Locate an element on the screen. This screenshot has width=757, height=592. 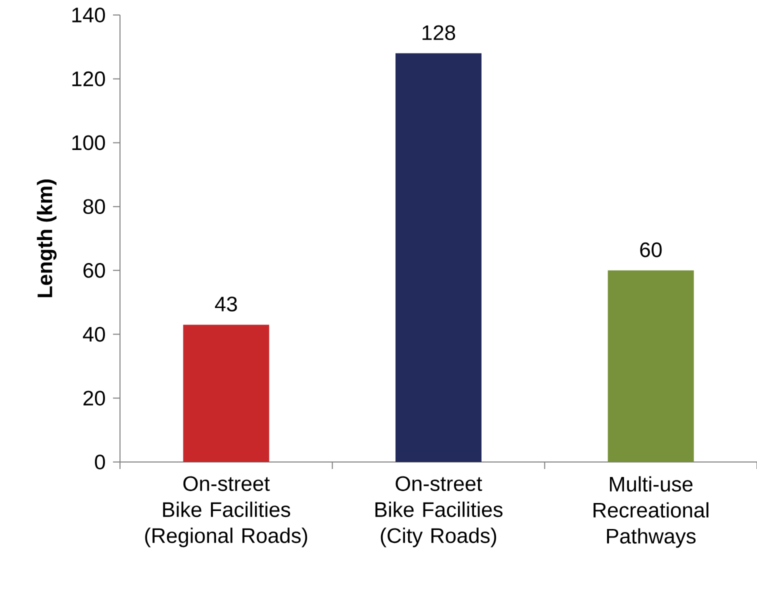
y-tick-label: 80 is located at coordinates (94, 206).